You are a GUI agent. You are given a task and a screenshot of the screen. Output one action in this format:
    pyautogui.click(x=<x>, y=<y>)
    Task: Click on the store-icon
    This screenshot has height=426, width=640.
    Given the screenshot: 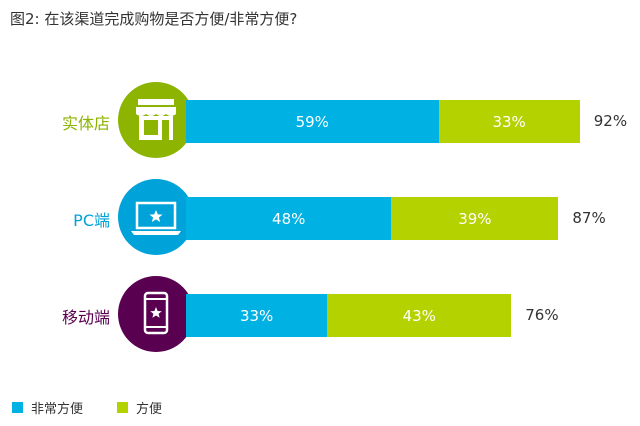 What is the action you would take?
    pyautogui.click(x=156, y=120)
    